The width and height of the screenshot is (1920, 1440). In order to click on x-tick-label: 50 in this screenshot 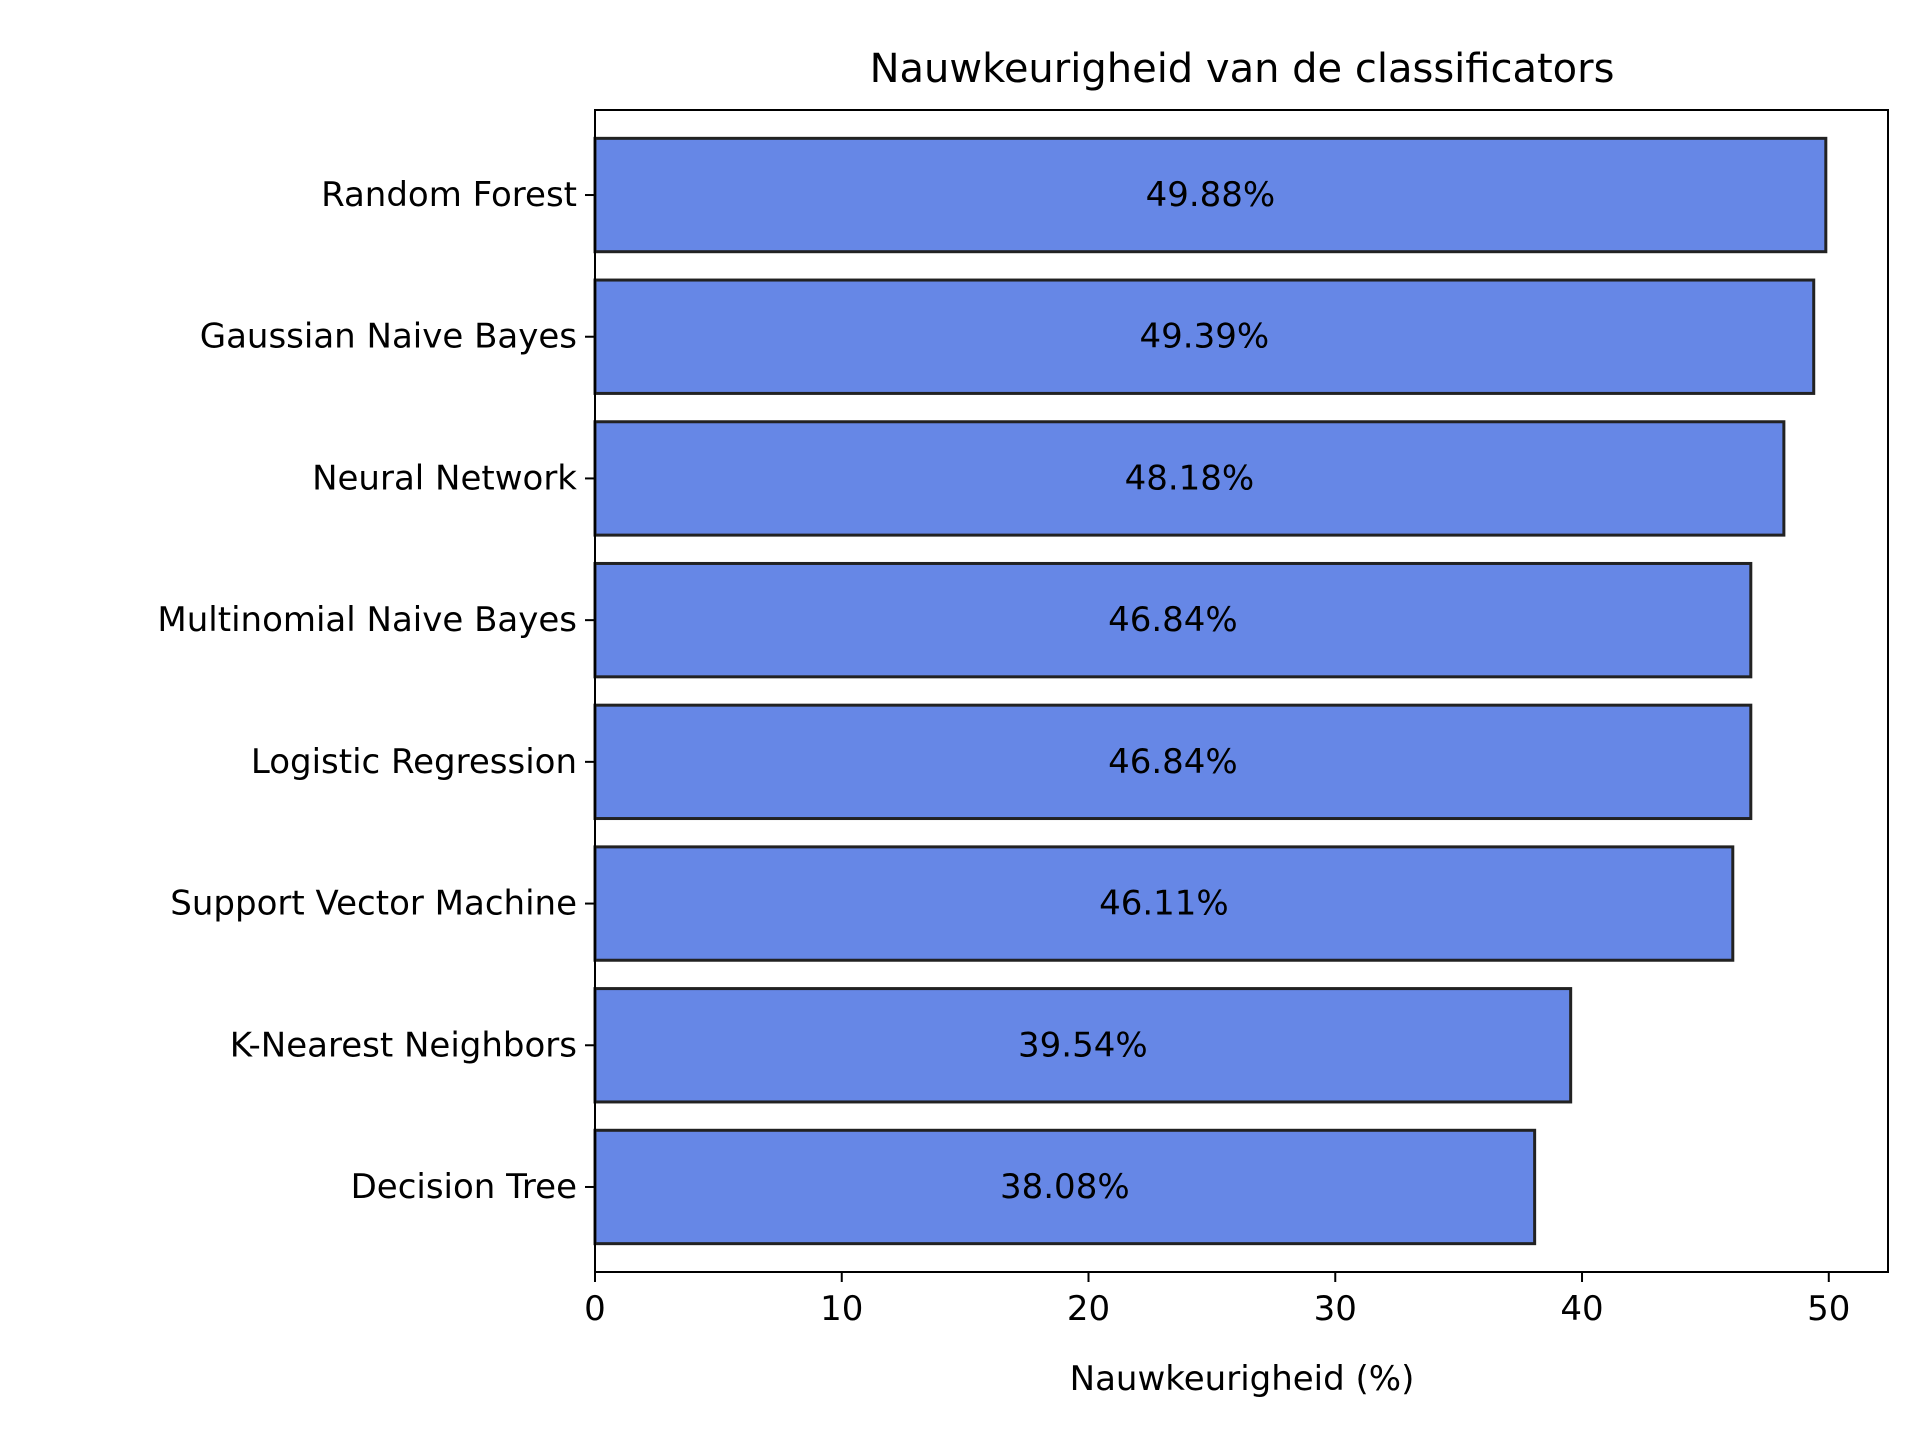, I will do `click(1828, 1309)`.